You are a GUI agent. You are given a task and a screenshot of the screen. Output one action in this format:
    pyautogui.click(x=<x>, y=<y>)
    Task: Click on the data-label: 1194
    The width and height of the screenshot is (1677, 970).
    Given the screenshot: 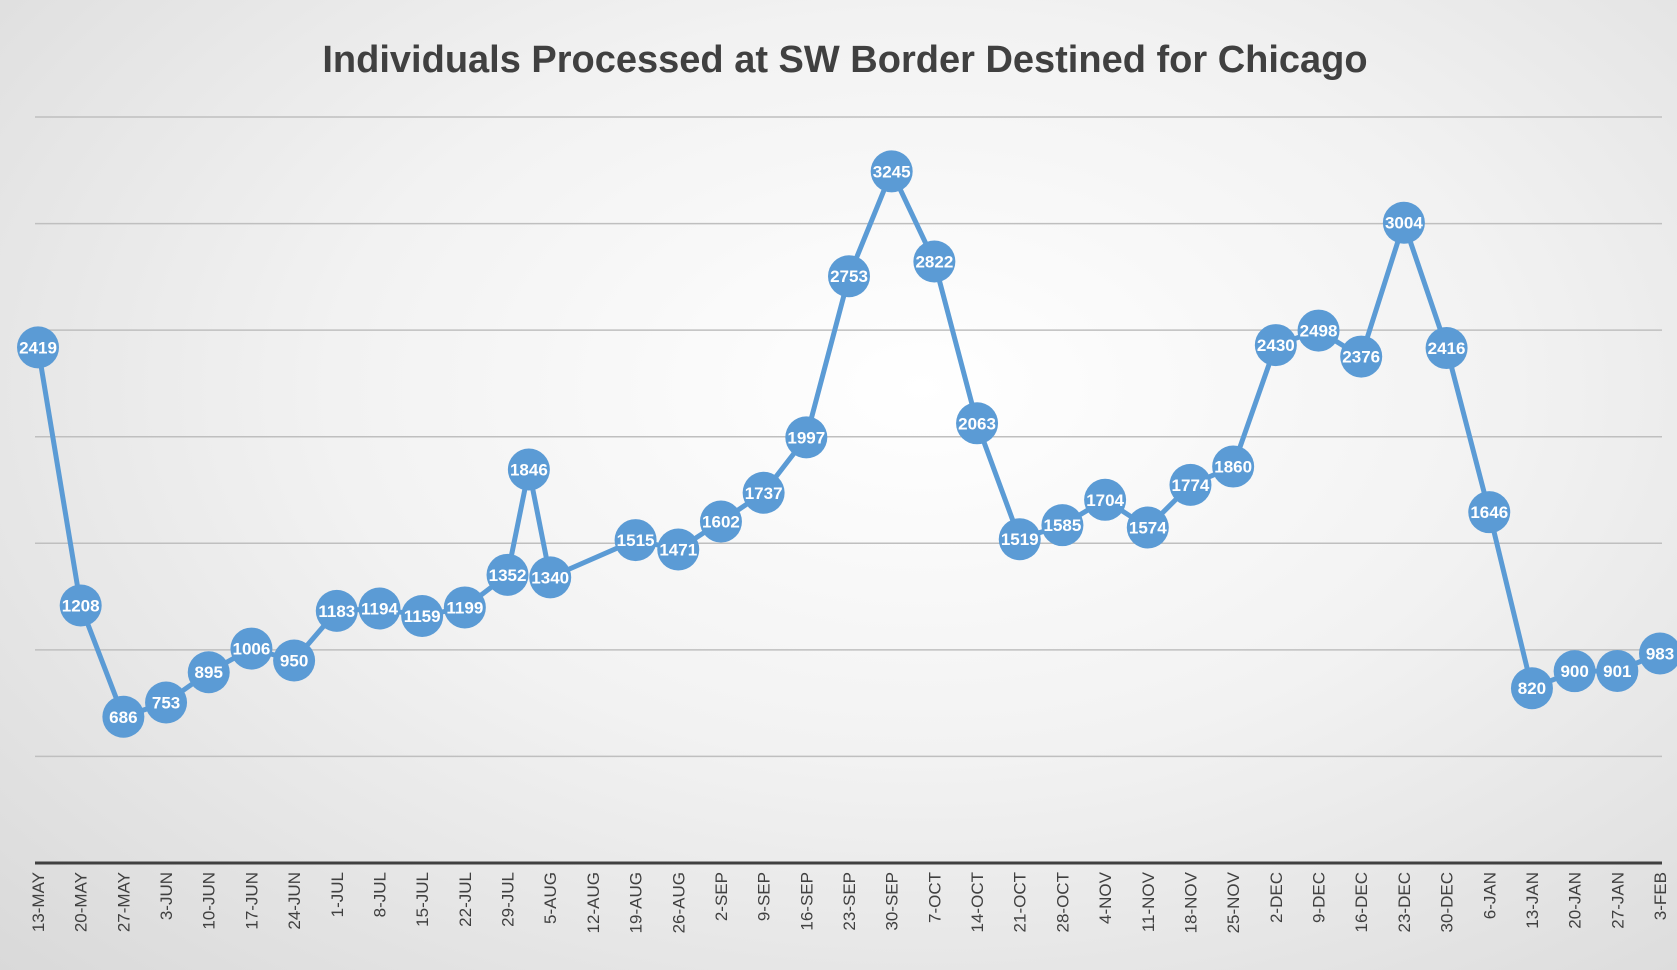 What is the action you would take?
    pyautogui.click(x=379, y=609)
    